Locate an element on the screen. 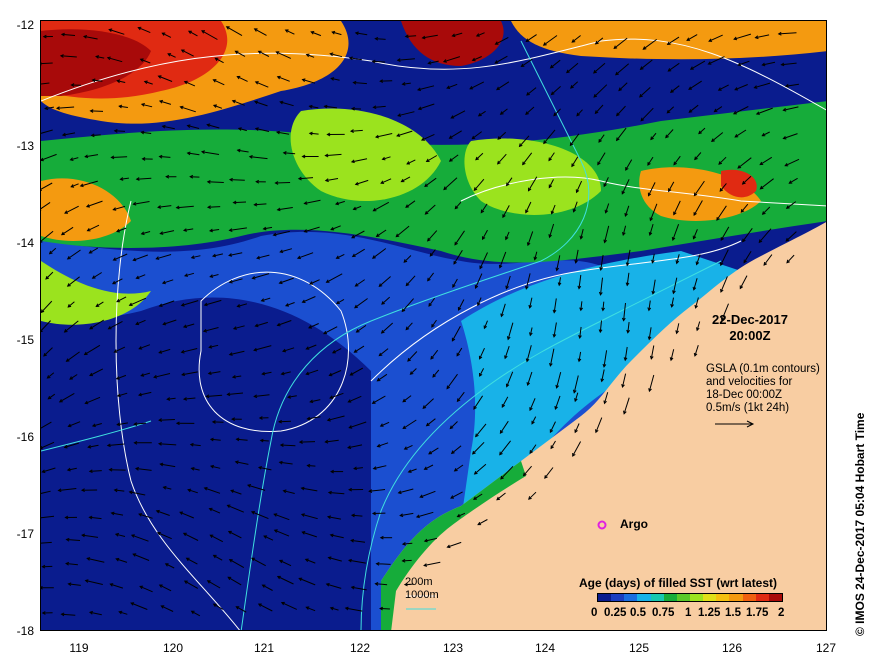 The height and width of the screenshot is (666, 871). dark-red-region is located at coordinates (96, 62).